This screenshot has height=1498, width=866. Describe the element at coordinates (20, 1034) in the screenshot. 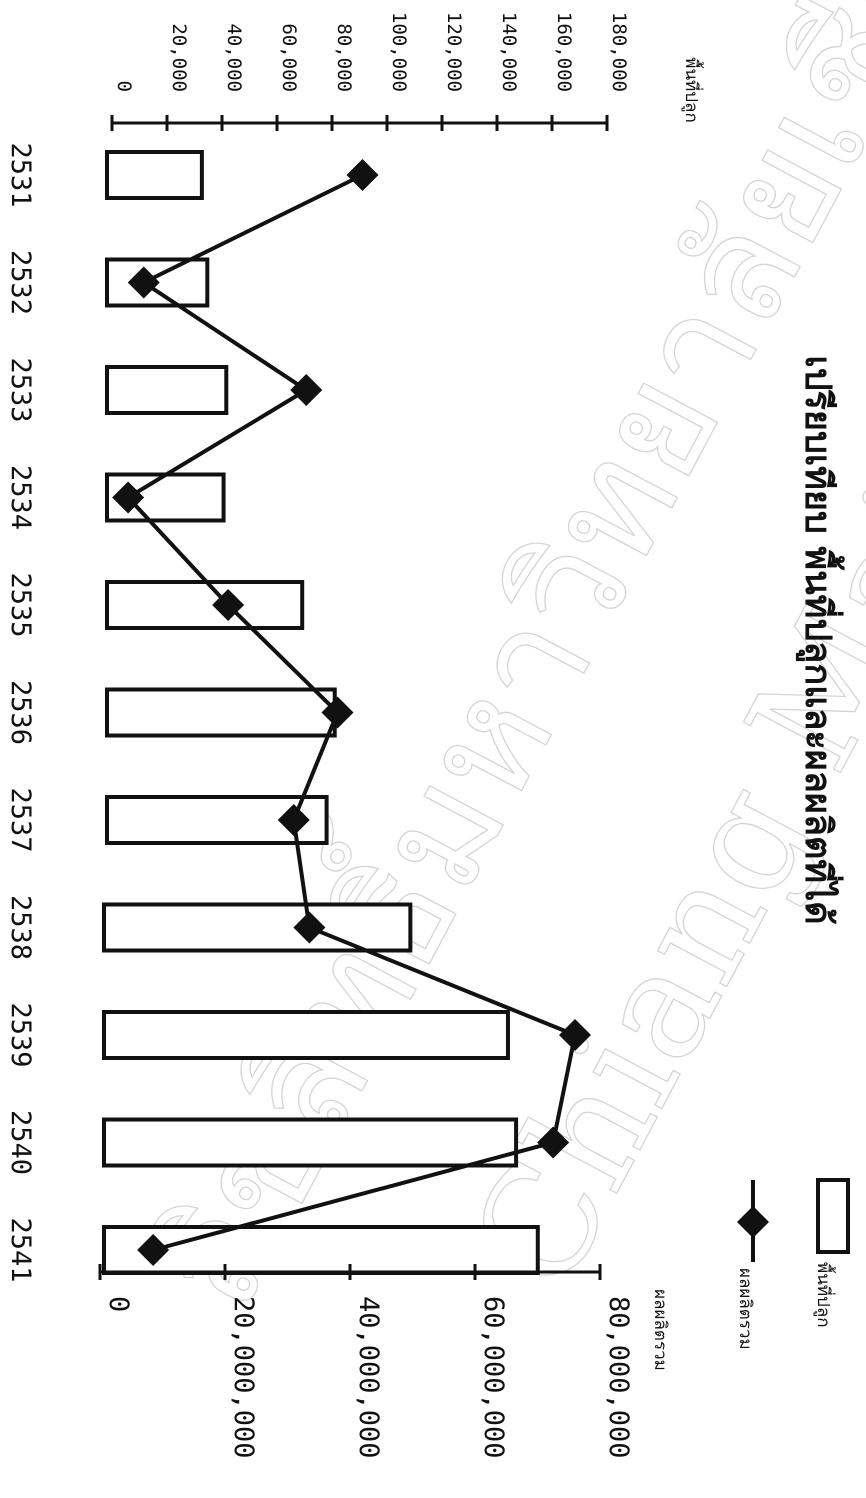

I see `category-label-2539: 2539` at that location.